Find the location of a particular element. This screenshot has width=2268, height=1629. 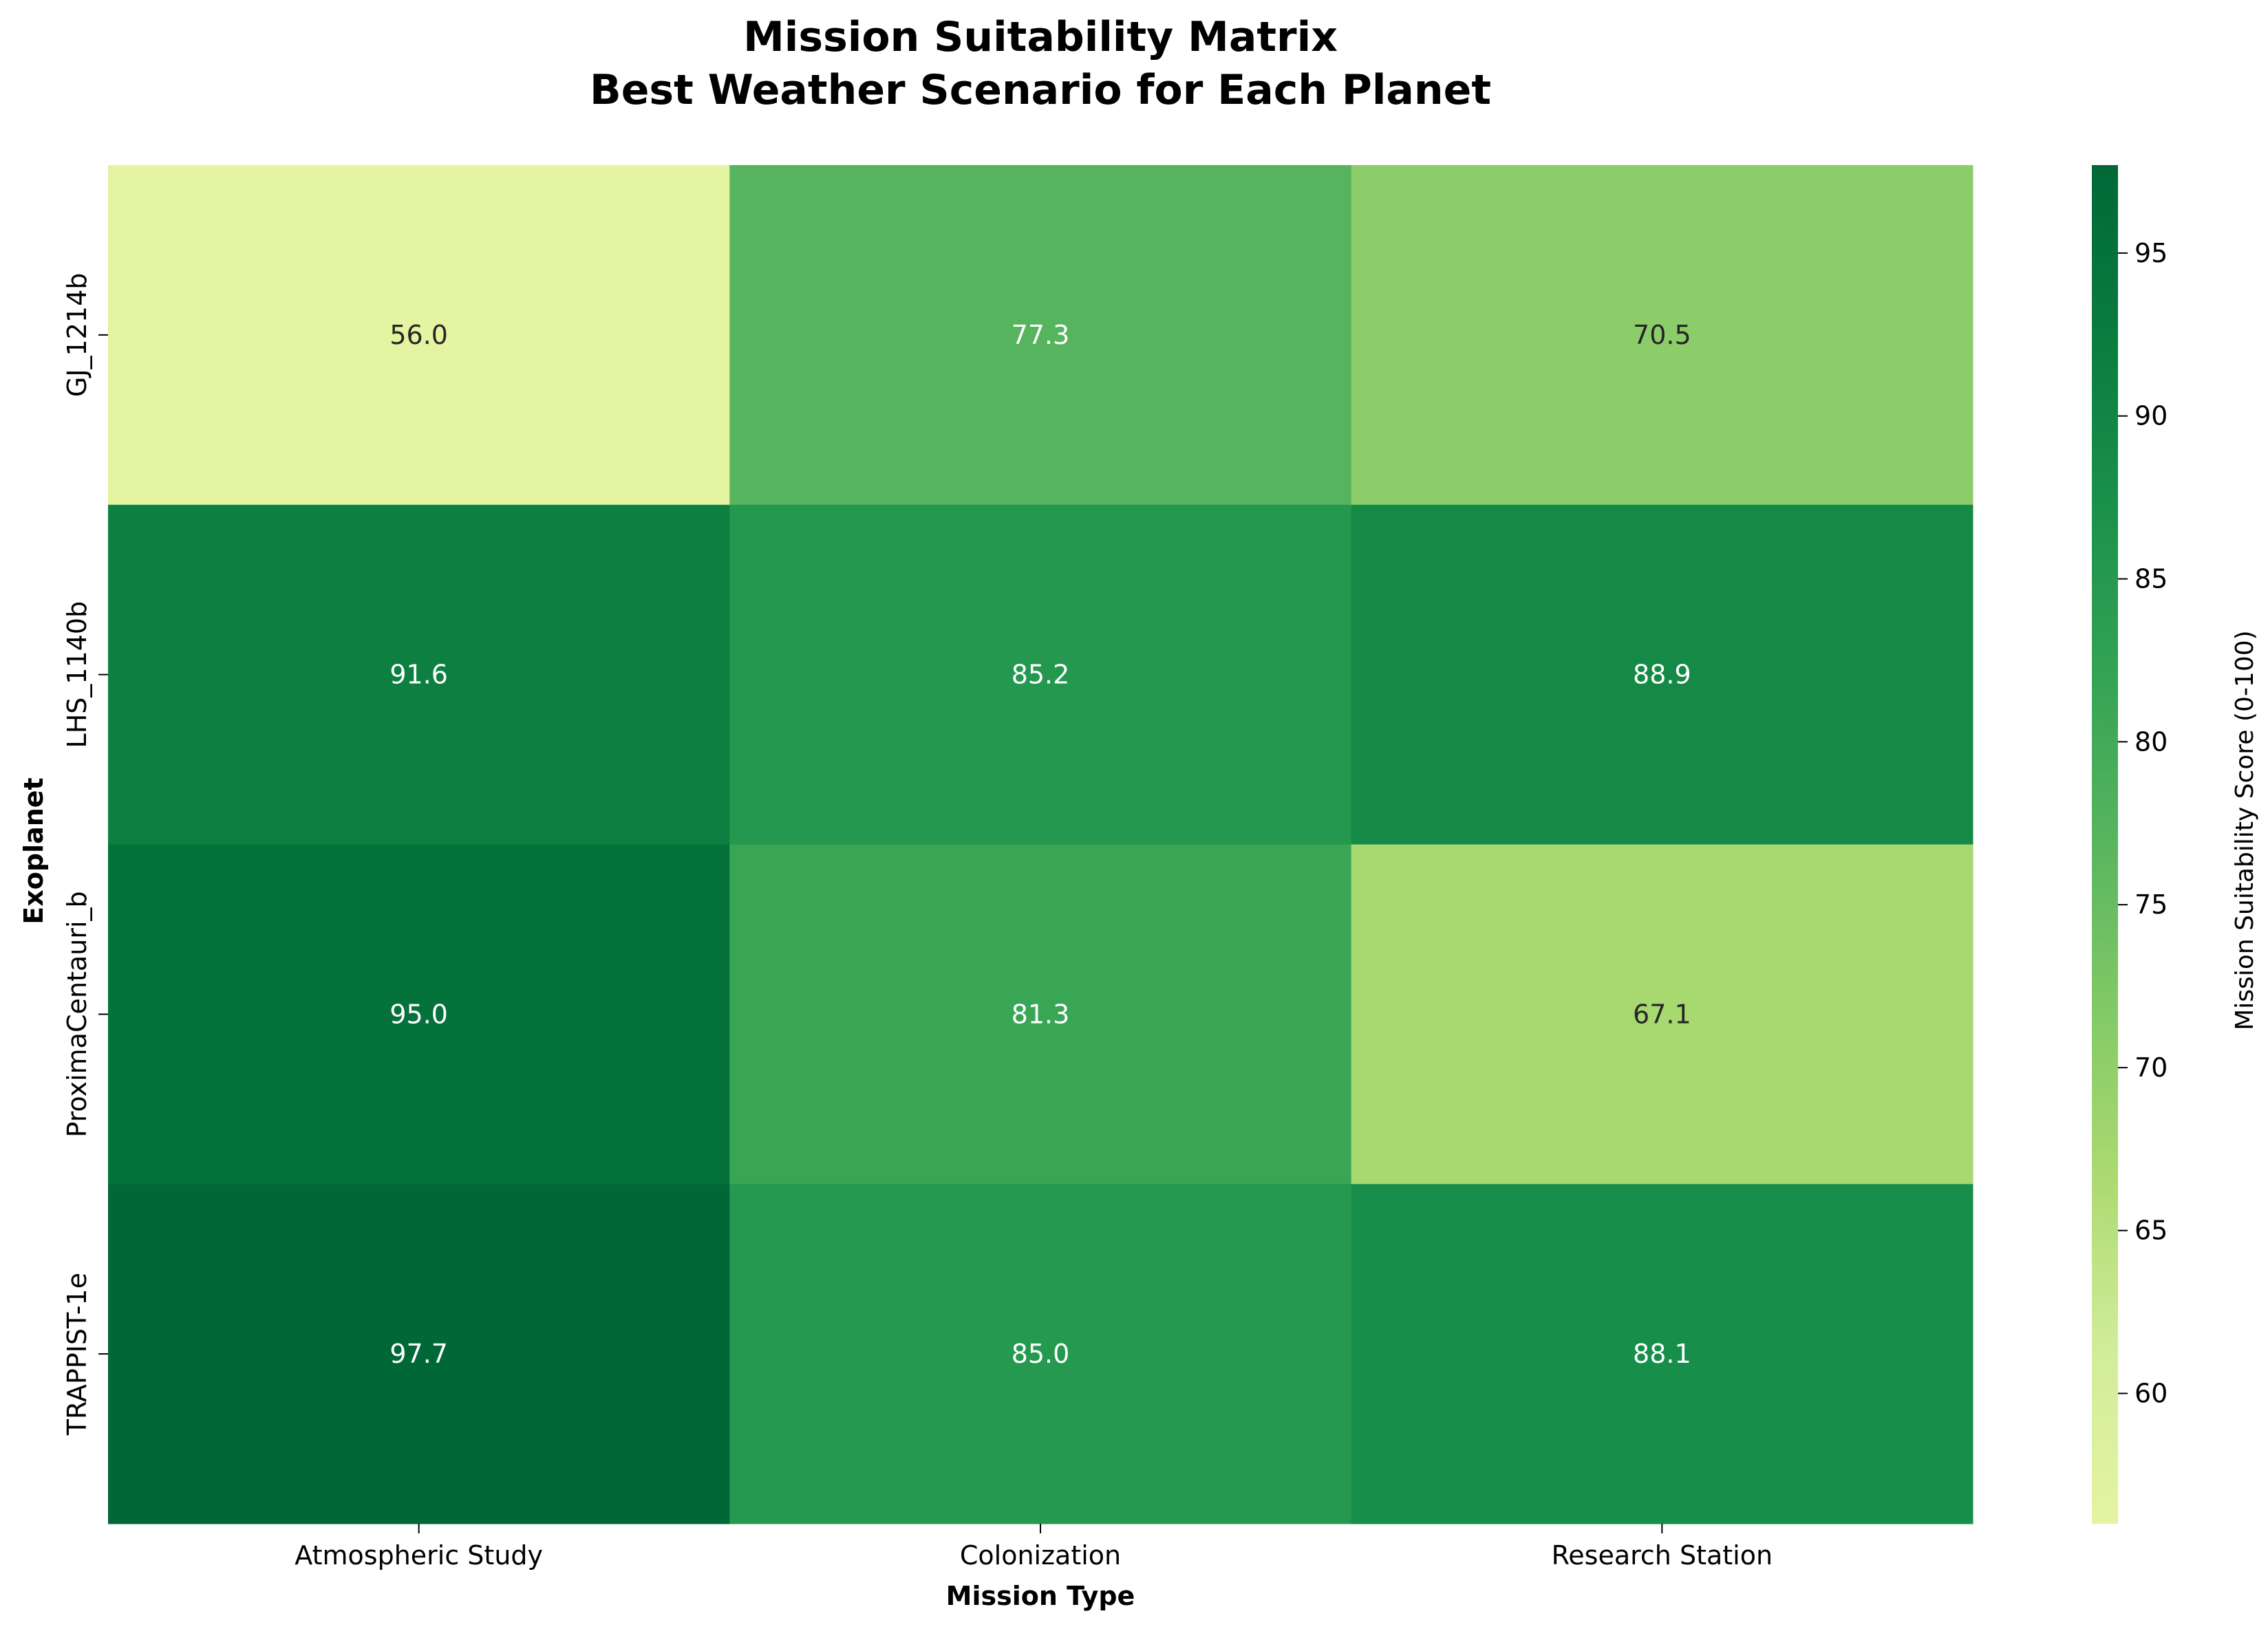

colorbar-tick-label-1: 65 is located at coordinates (2151, 1231).